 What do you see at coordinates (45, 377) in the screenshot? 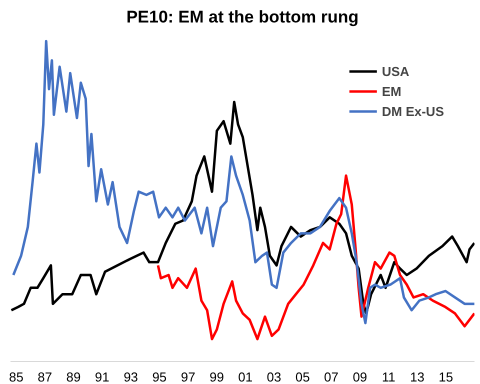
I see `x-tick-label: 87` at bounding box center [45, 377].